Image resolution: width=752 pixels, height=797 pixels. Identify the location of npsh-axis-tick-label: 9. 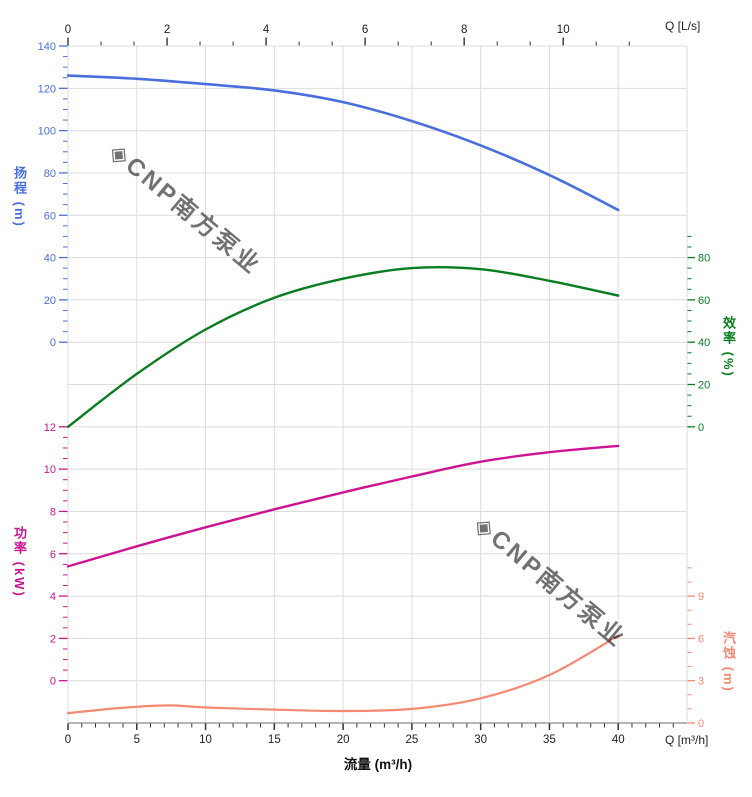
(701, 597).